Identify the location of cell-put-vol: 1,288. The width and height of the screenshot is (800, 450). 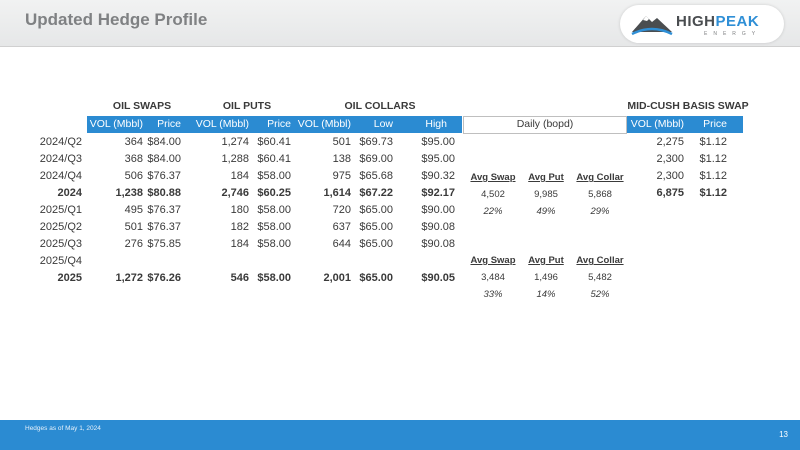
(235, 159).